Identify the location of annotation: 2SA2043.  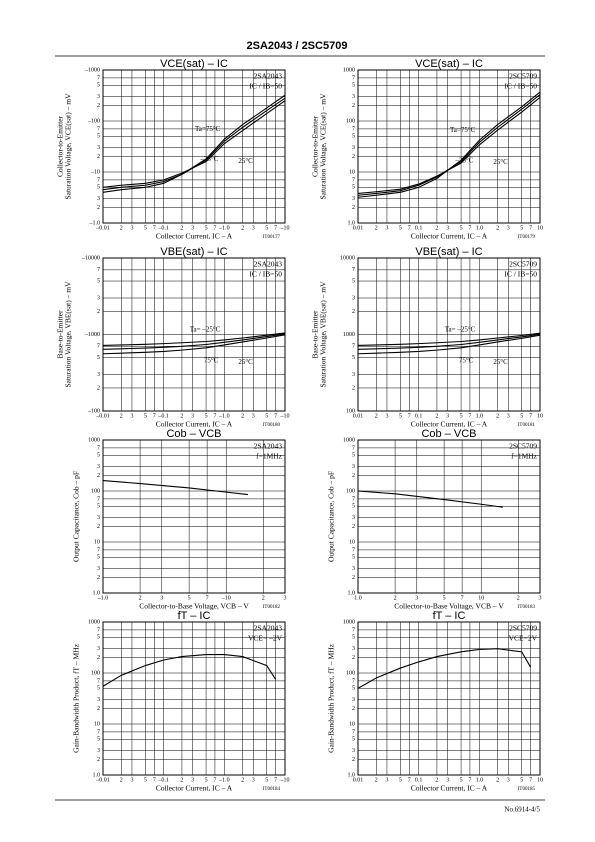
(268, 264).